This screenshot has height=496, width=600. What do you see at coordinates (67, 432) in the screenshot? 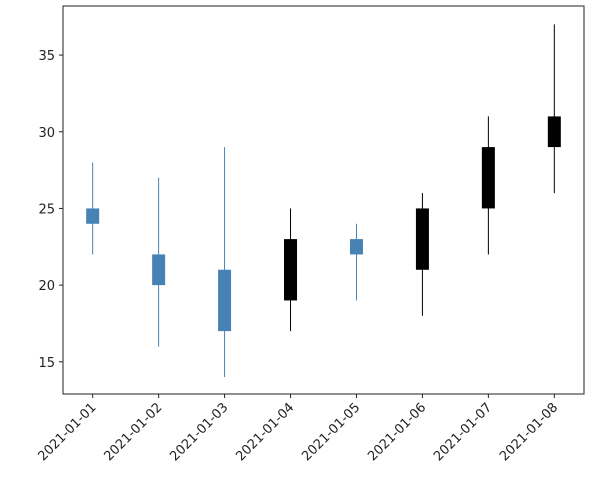
I see `x-tick-label: 2021-01-01` at bounding box center [67, 432].